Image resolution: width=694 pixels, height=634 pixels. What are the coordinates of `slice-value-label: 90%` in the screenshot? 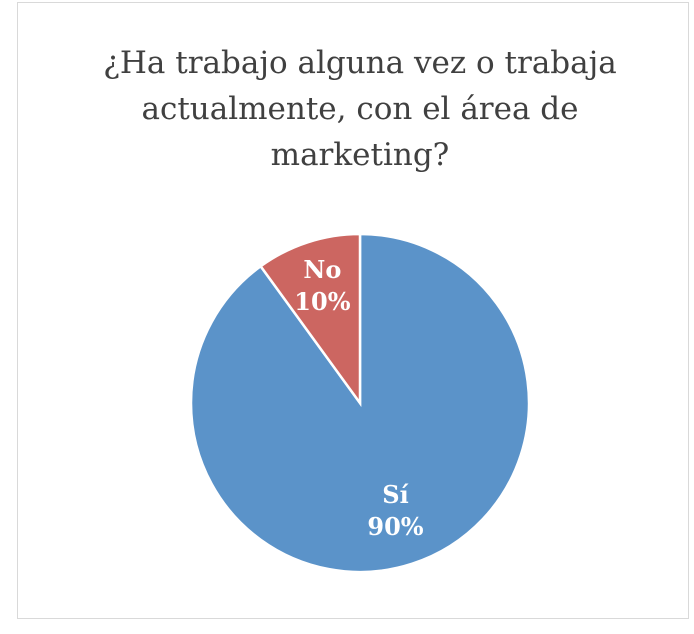 It's located at (395, 526).